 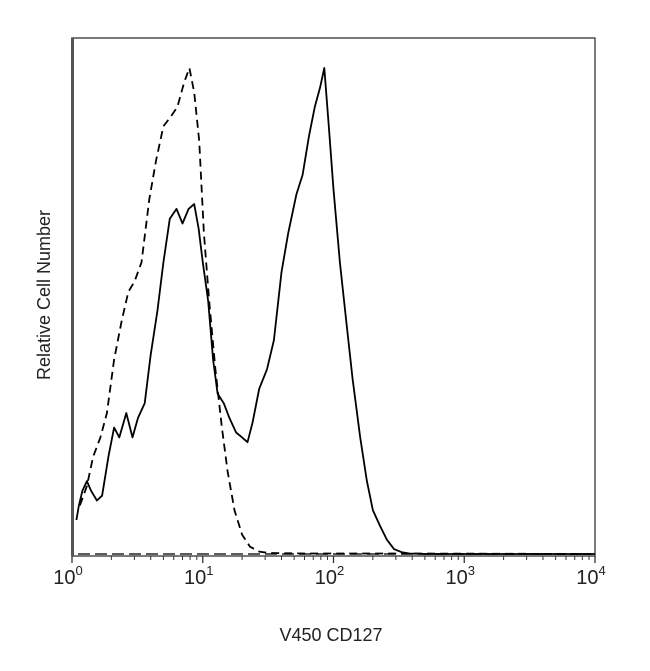 I want to click on y-axis-title: Relative Cell Number, so click(x=44, y=295).